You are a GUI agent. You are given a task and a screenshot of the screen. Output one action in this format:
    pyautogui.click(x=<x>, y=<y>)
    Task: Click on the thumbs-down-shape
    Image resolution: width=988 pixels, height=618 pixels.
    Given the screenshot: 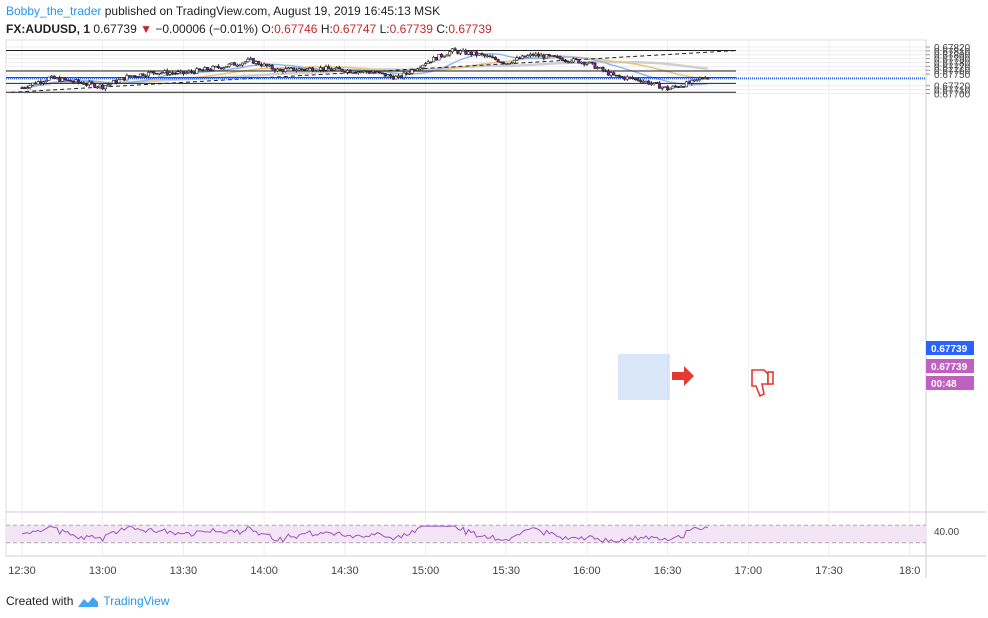 What is the action you would take?
    pyautogui.click(x=760, y=383)
    